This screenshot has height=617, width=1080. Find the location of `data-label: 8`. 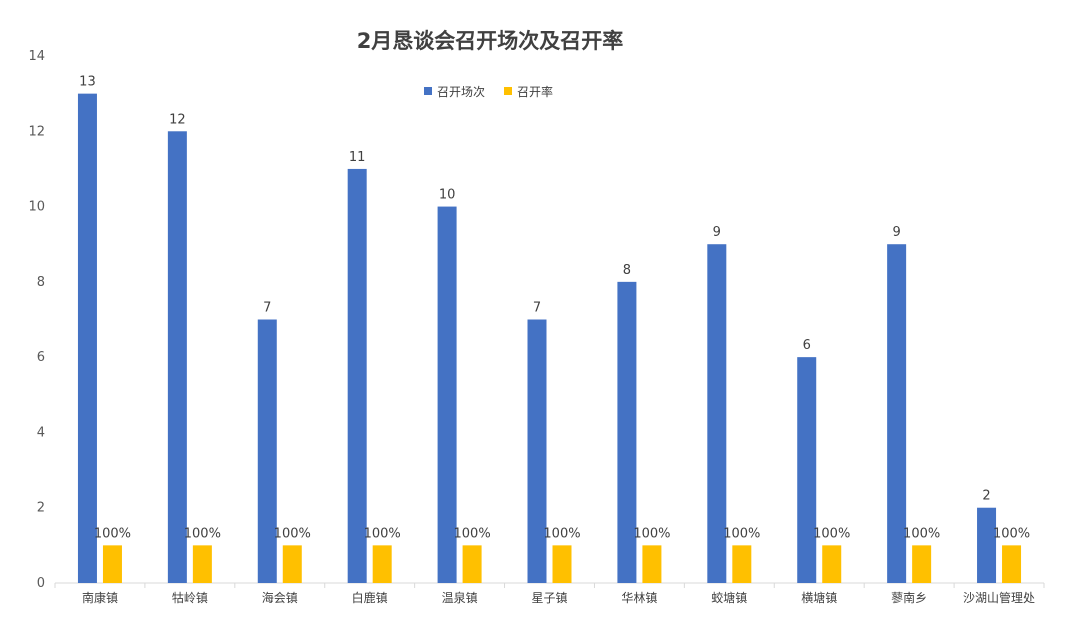

data-label: 8 is located at coordinates (627, 270).